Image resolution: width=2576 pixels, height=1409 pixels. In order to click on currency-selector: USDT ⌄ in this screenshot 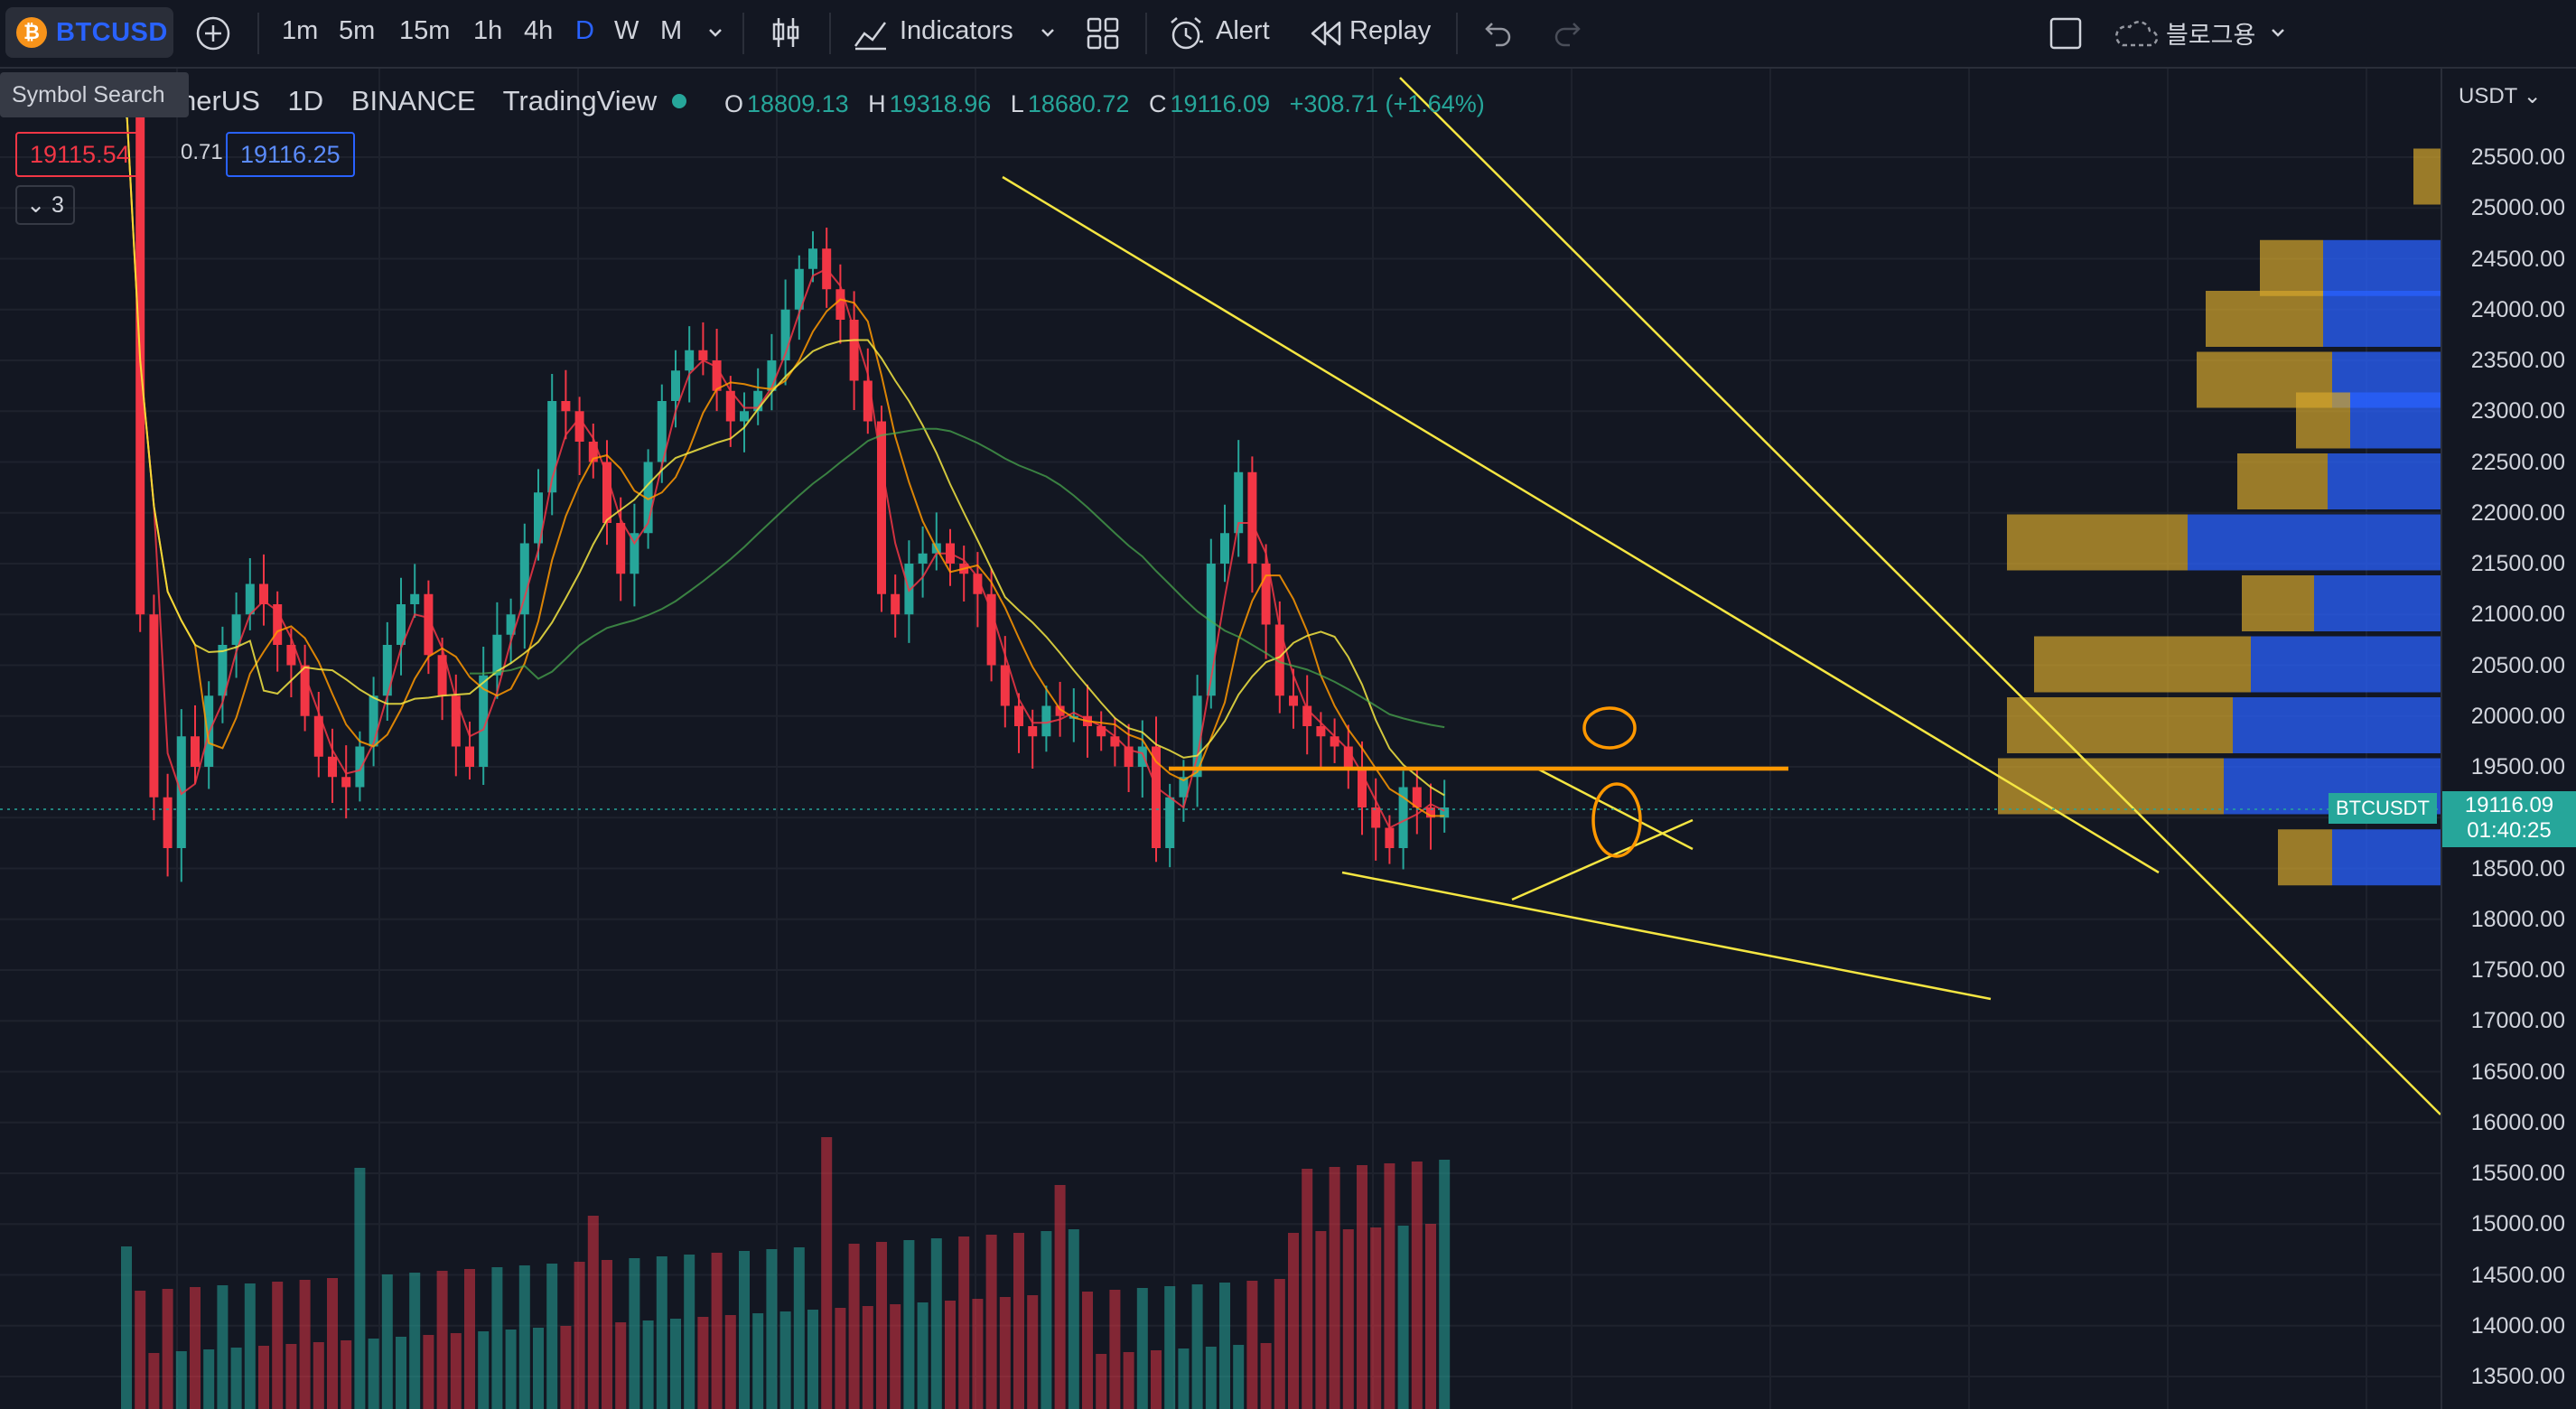, I will do `click(2500, 96)`.